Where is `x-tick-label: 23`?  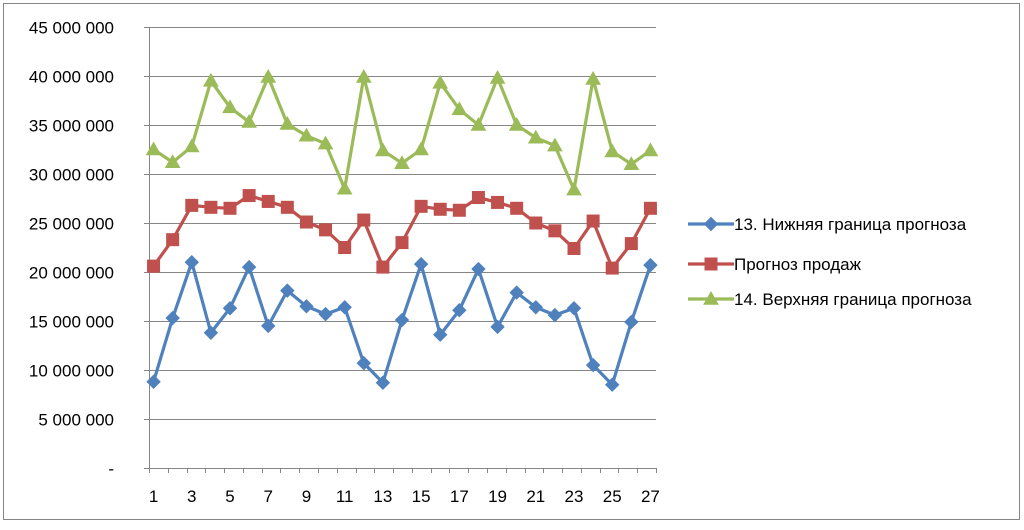
x-tick-label: 23 is located at coordinates (574, 496).